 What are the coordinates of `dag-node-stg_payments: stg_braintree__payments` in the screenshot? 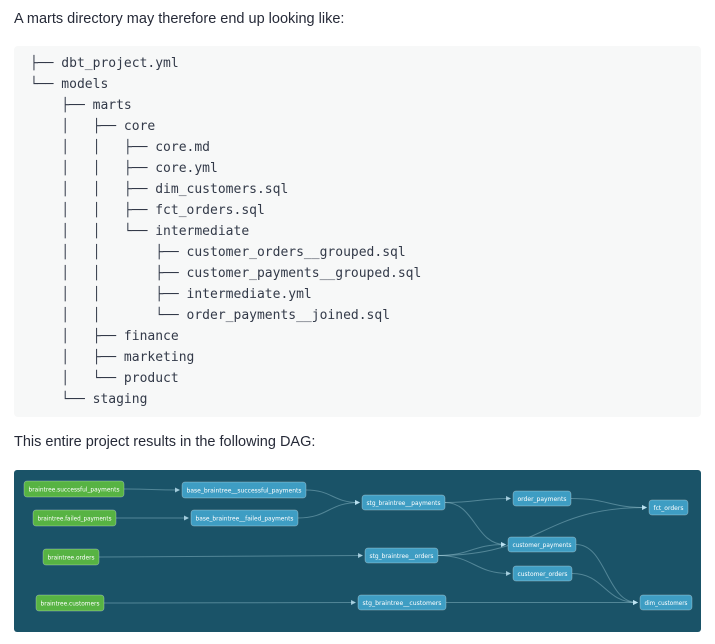 It's located at (403, 502).